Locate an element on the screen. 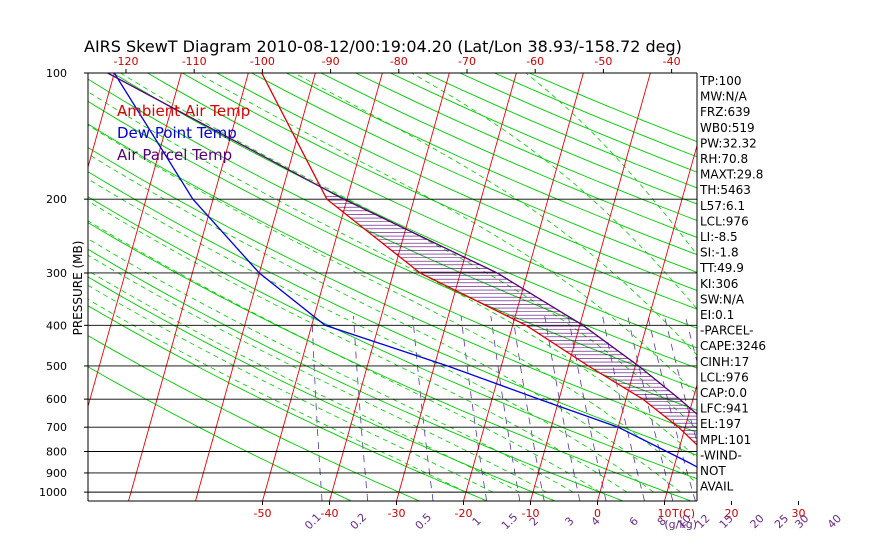 Image resolution: width=870 pixels, height=560 pixels. top-temp-tick-label: -60 is located at coordinates (535, 61).